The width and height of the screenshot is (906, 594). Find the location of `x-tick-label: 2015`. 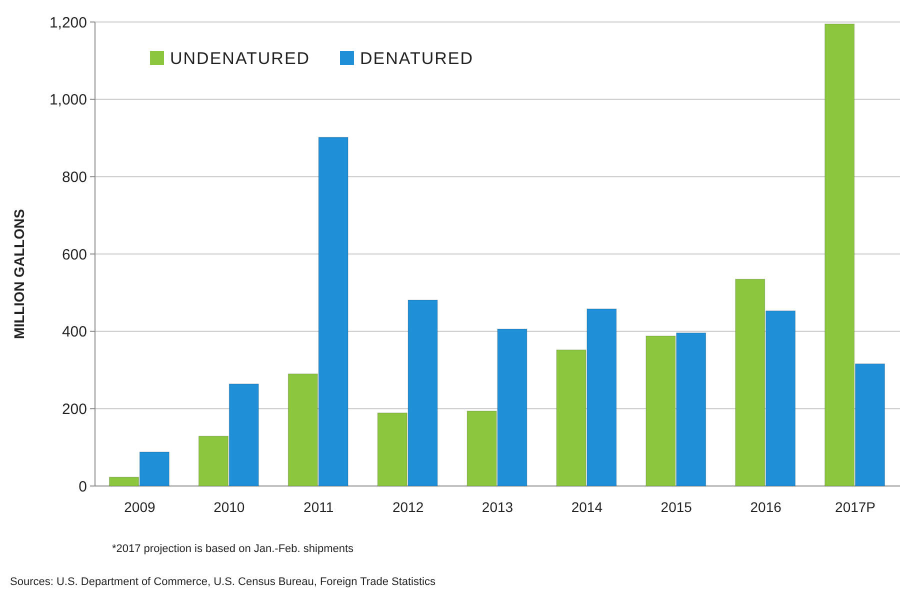

x-tick-label: 2015 is located at coordinates (676, 507).